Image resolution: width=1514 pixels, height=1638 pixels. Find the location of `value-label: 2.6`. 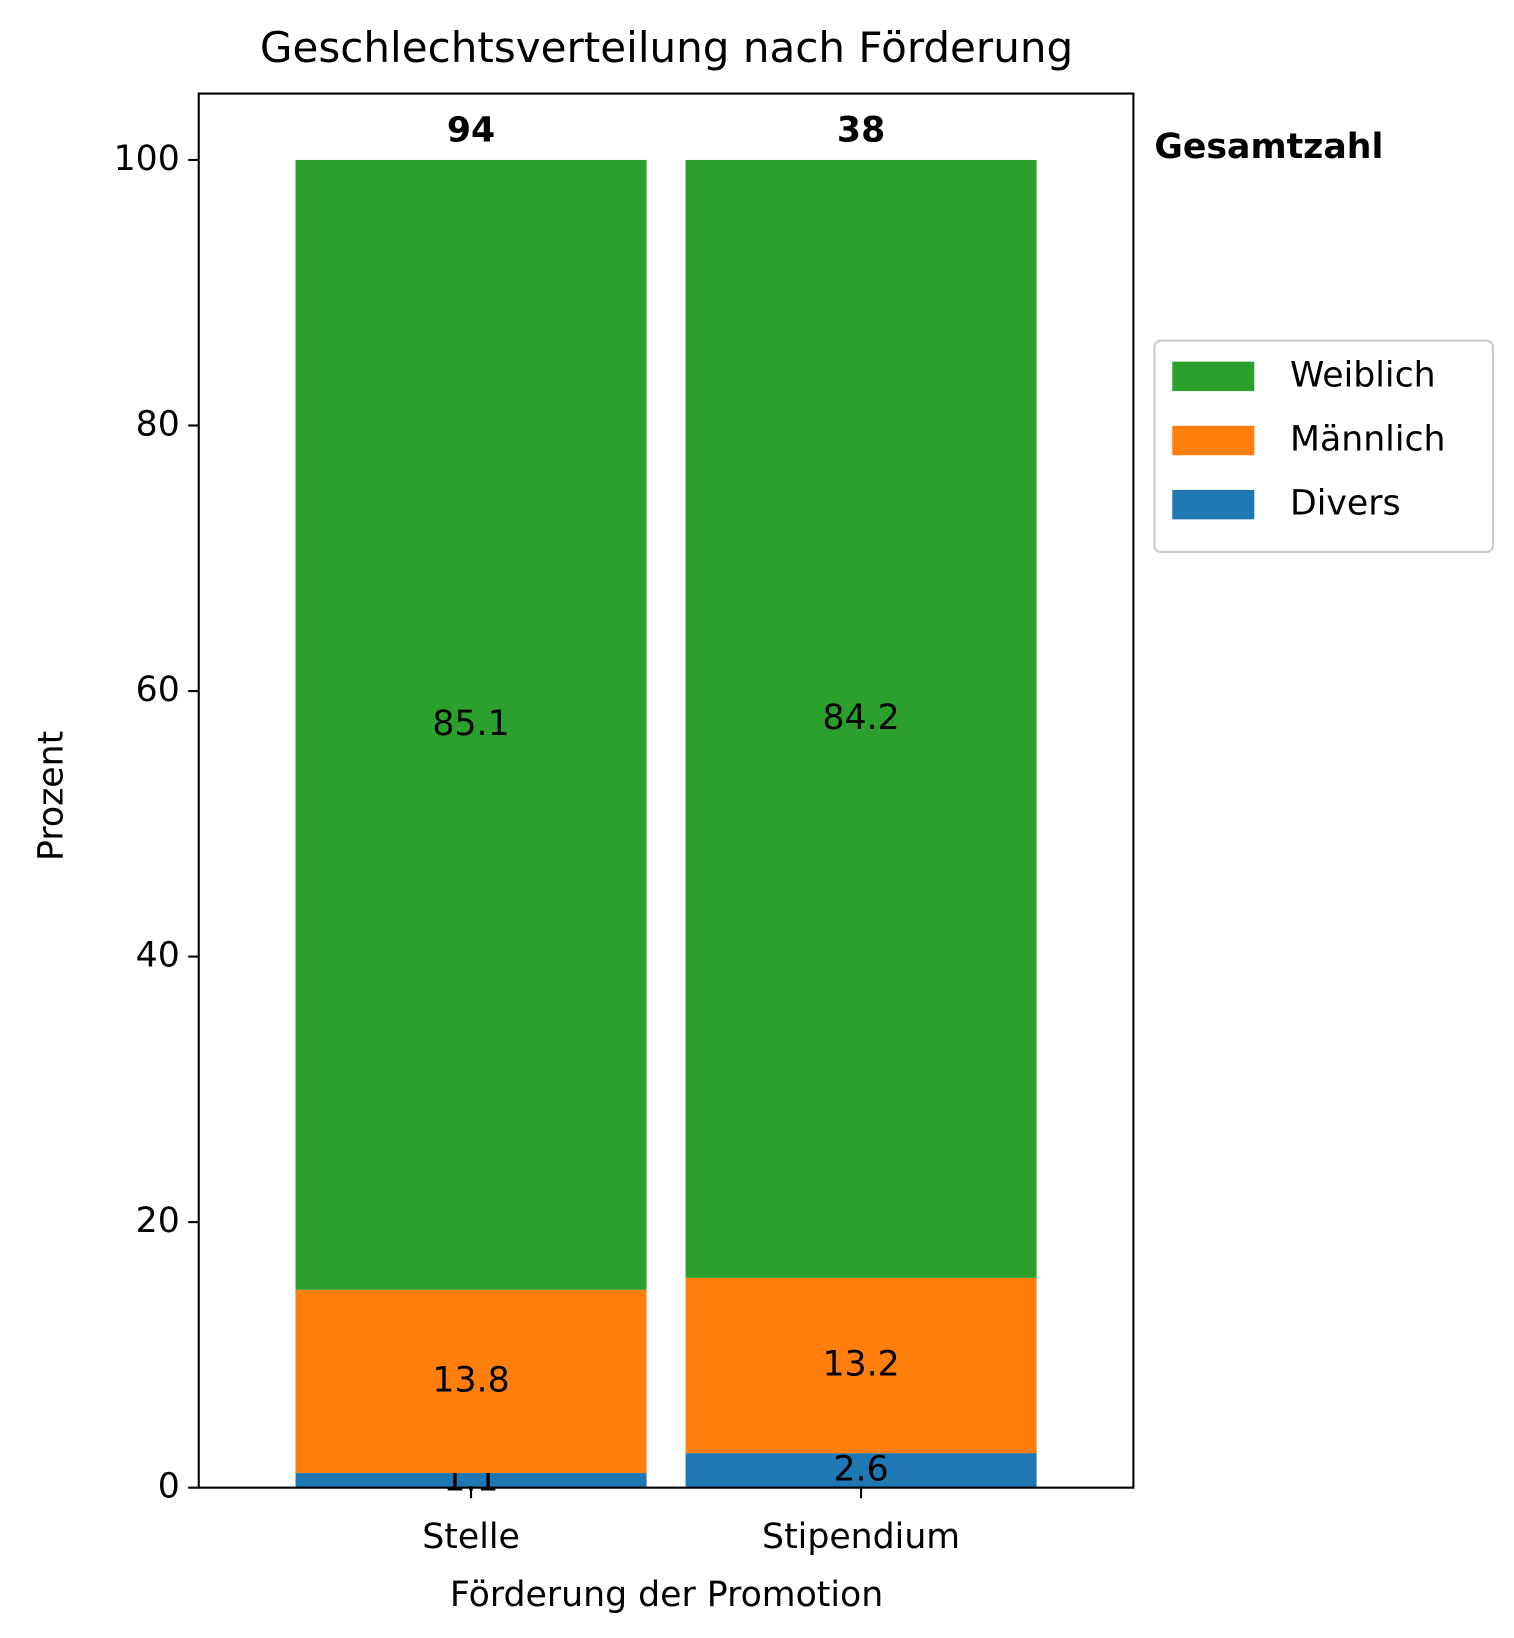

value-label: 2.6 is located at coordinates (860, 1469).